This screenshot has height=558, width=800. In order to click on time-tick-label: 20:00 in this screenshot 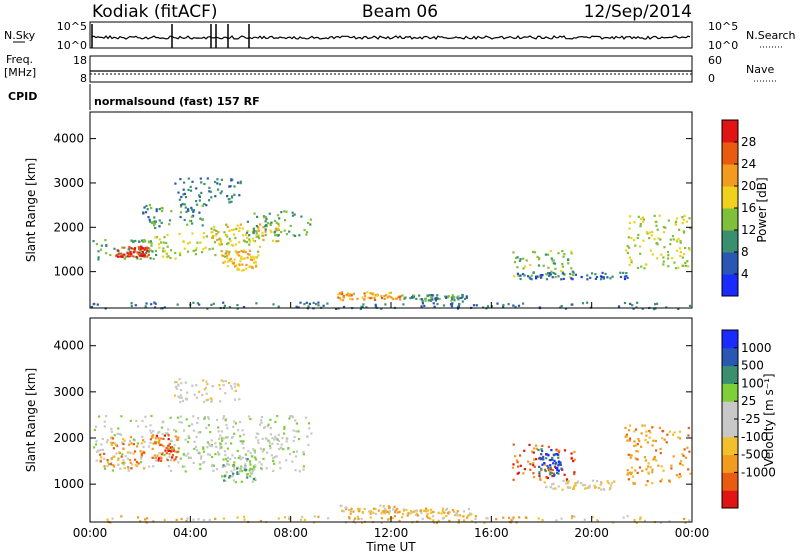, I will do `click(591, 533)`.